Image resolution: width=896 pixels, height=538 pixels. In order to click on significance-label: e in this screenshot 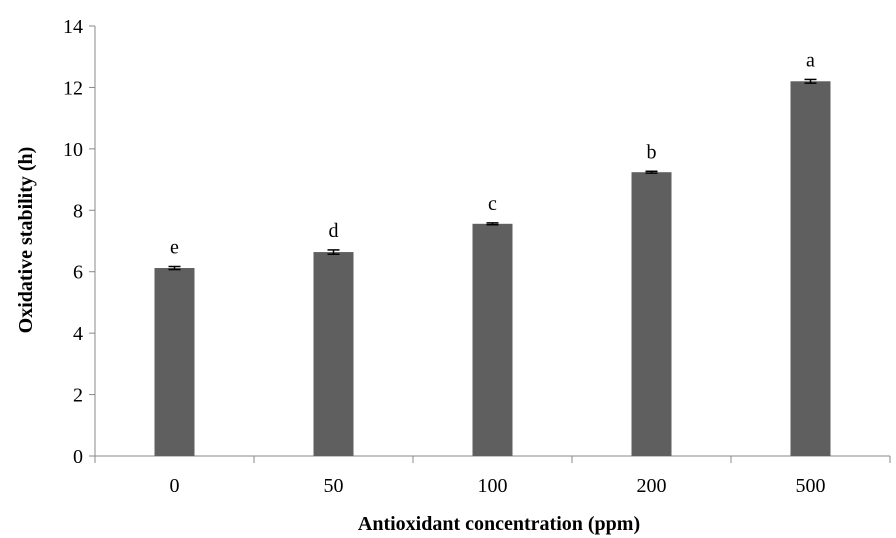, I will do `click(174, 247)`.